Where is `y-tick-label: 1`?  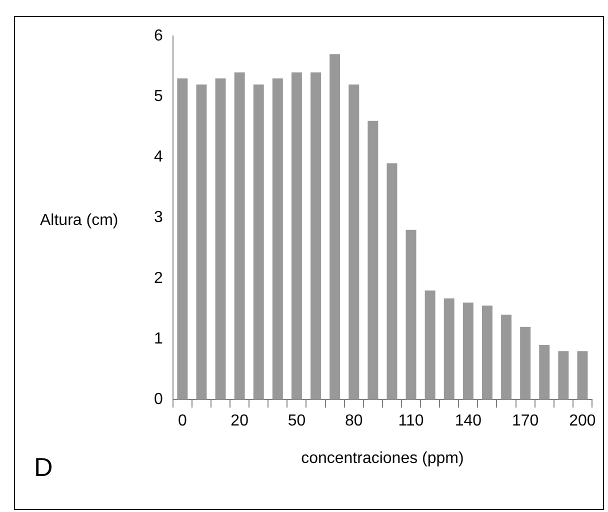 y-tick-label: 1 is located at coordinates (158, 339).